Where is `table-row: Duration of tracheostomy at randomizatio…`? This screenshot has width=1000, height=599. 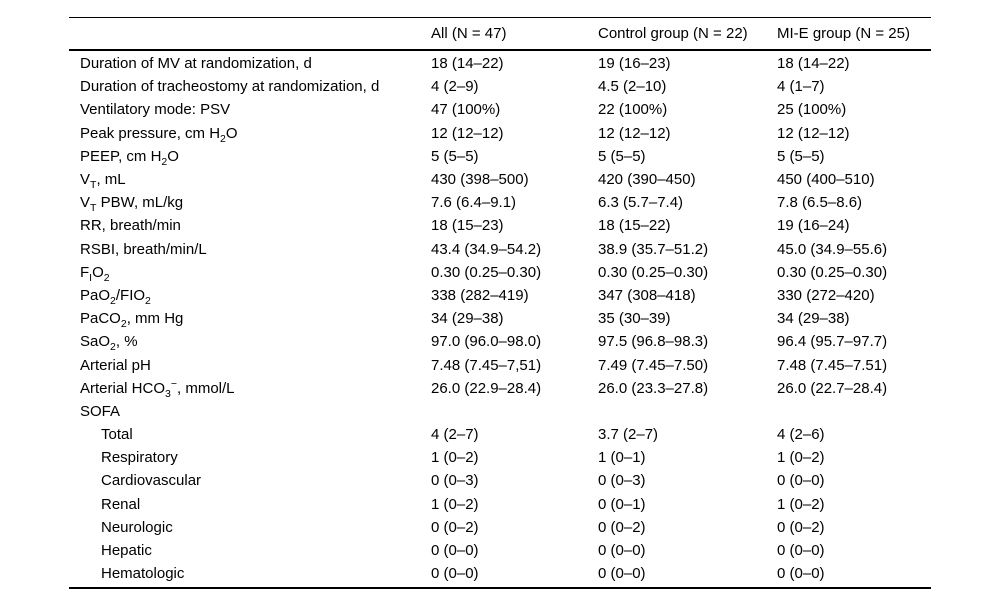 table-row: Duration of tracheostomy at randomizatio… is located at coordinates (500, 86).